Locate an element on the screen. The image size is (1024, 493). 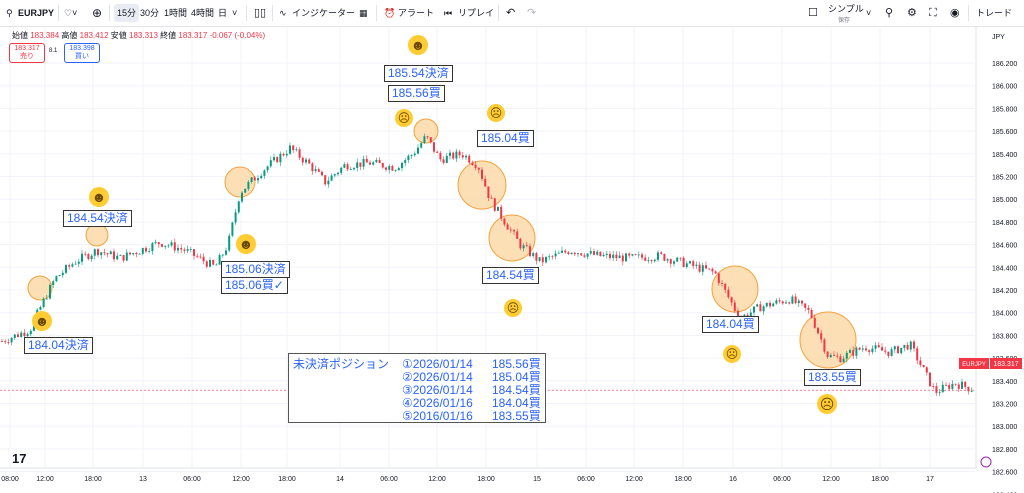
news-icon is located at coordinates (986, 462).